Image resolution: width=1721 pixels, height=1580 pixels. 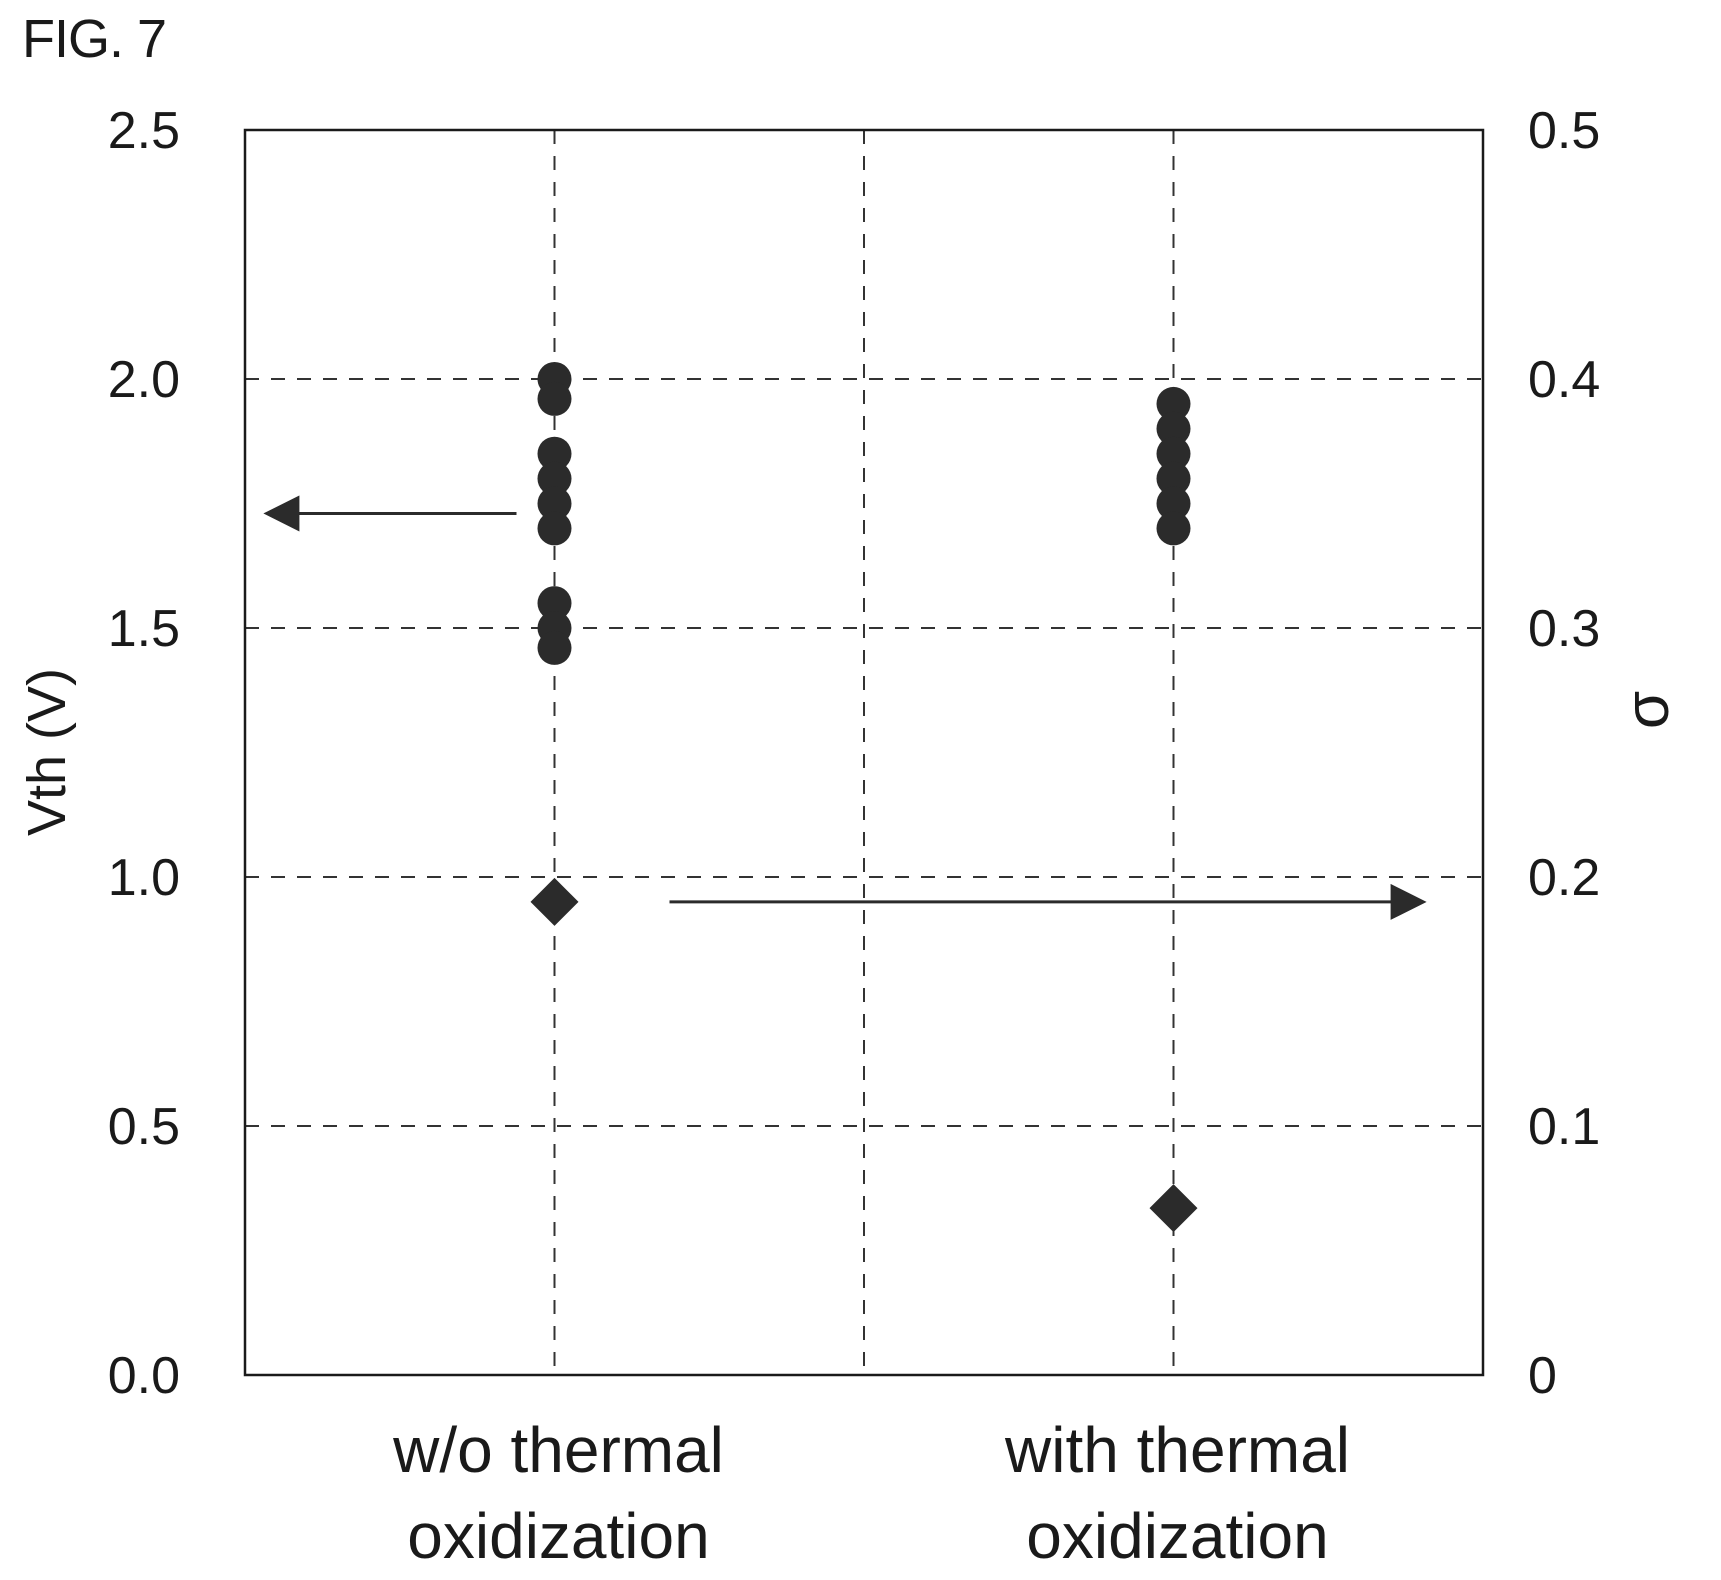 I want to click on left-tick-label: 0.5, so click(x=144, y=1127).